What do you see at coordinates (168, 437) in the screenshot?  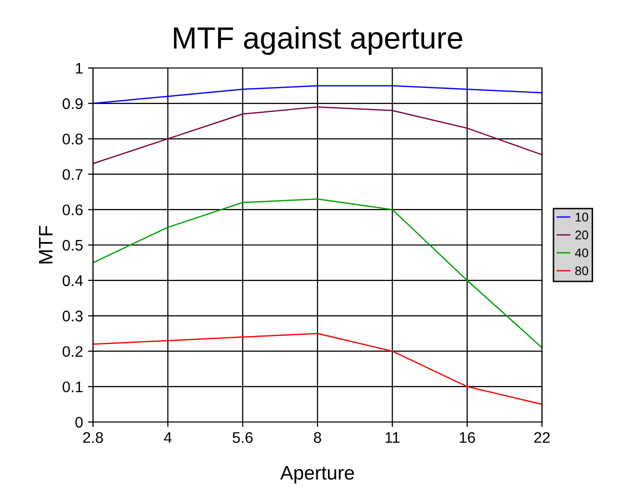 I see `x-tick-label: 4` at bounding box center [168, 437].